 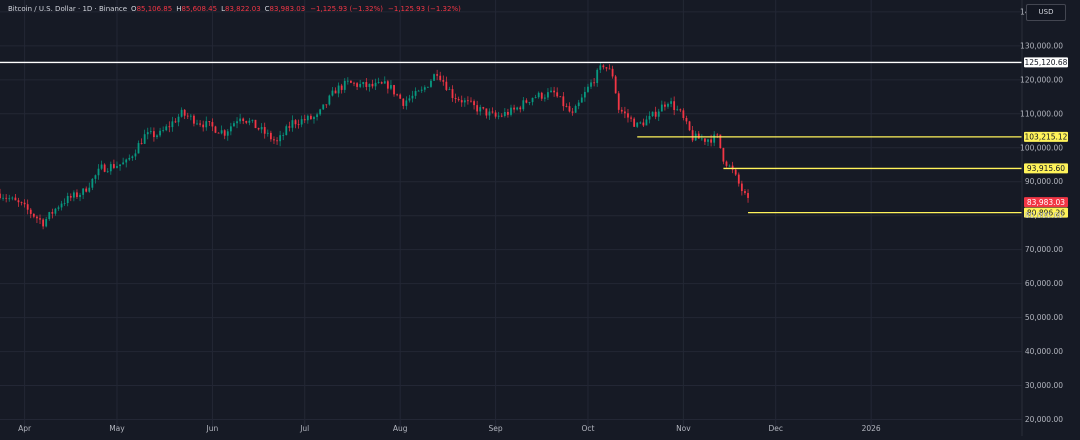 I want to click on close-label: C, so click(x=267, y=9).